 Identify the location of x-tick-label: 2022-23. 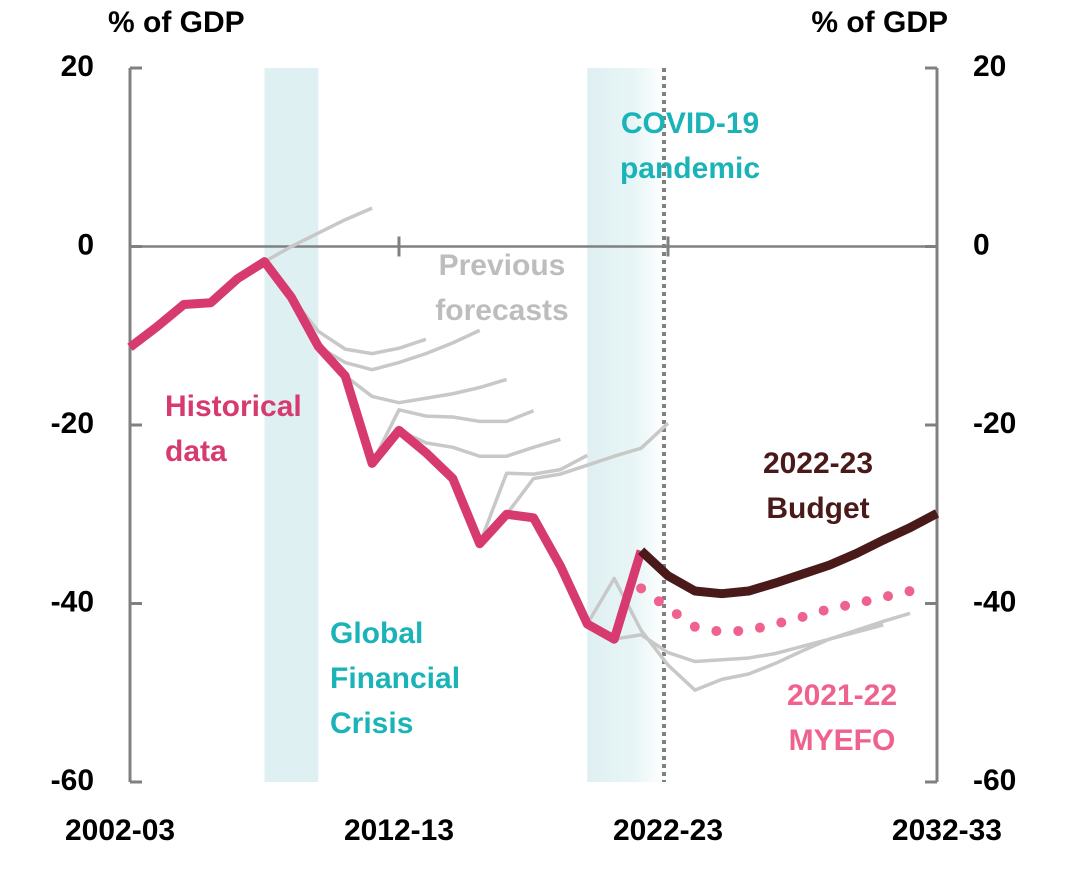
(668, 830).